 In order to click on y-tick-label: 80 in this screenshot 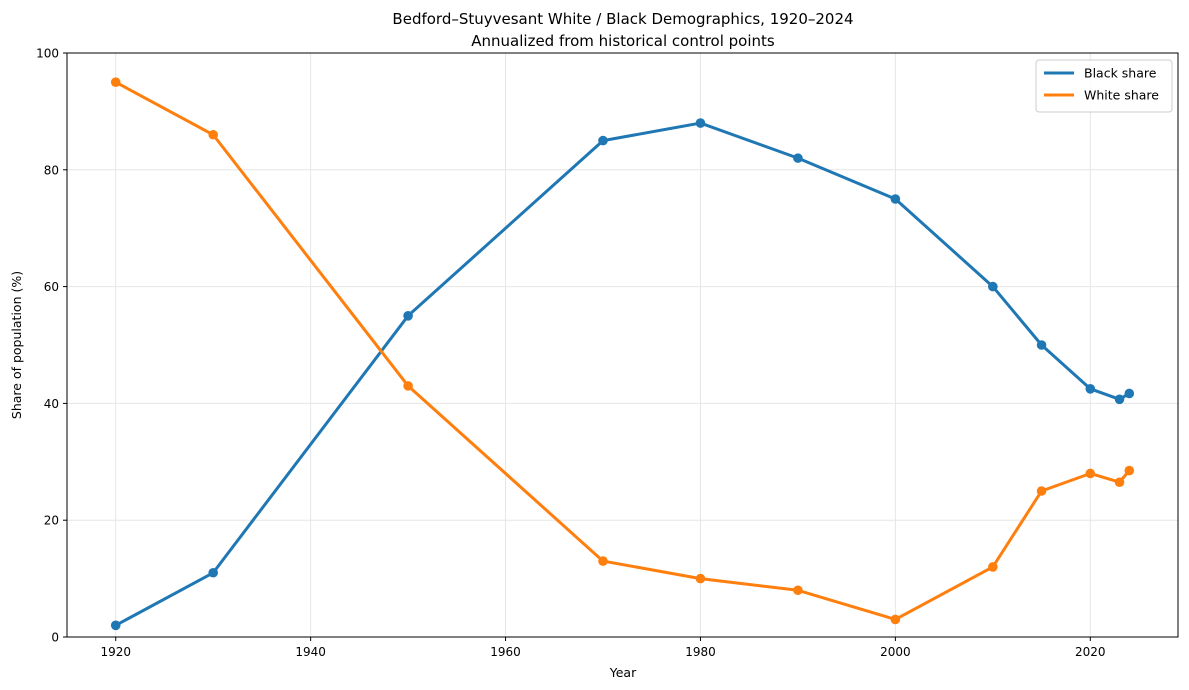, I will do `click(51, 170)`.